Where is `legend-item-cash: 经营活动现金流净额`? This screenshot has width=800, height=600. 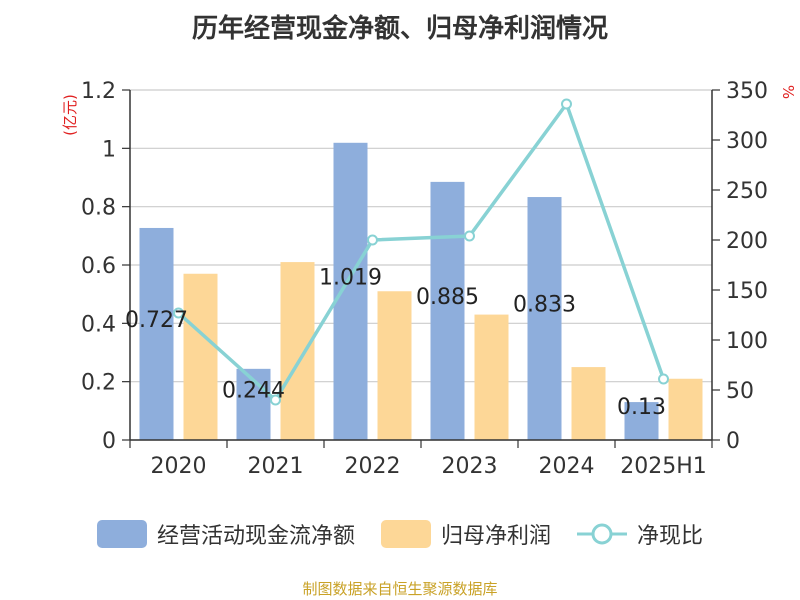 legend-item-cash: 经营活动现金流净额 is located at coordinates (225, 534).